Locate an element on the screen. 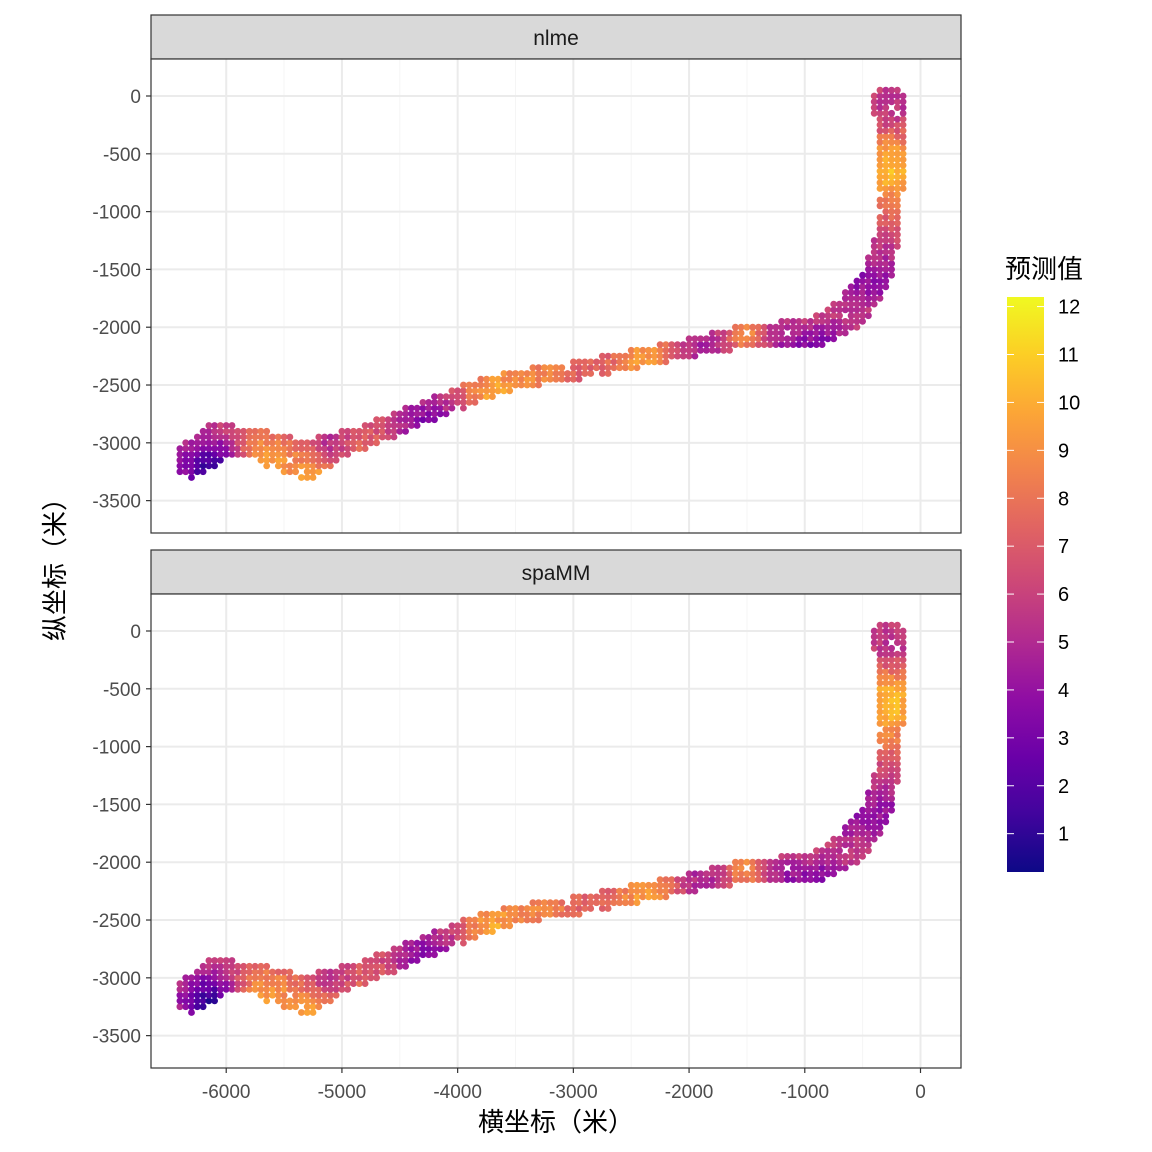  legend-title: 预测值 is located at coordinates (1044, 270).